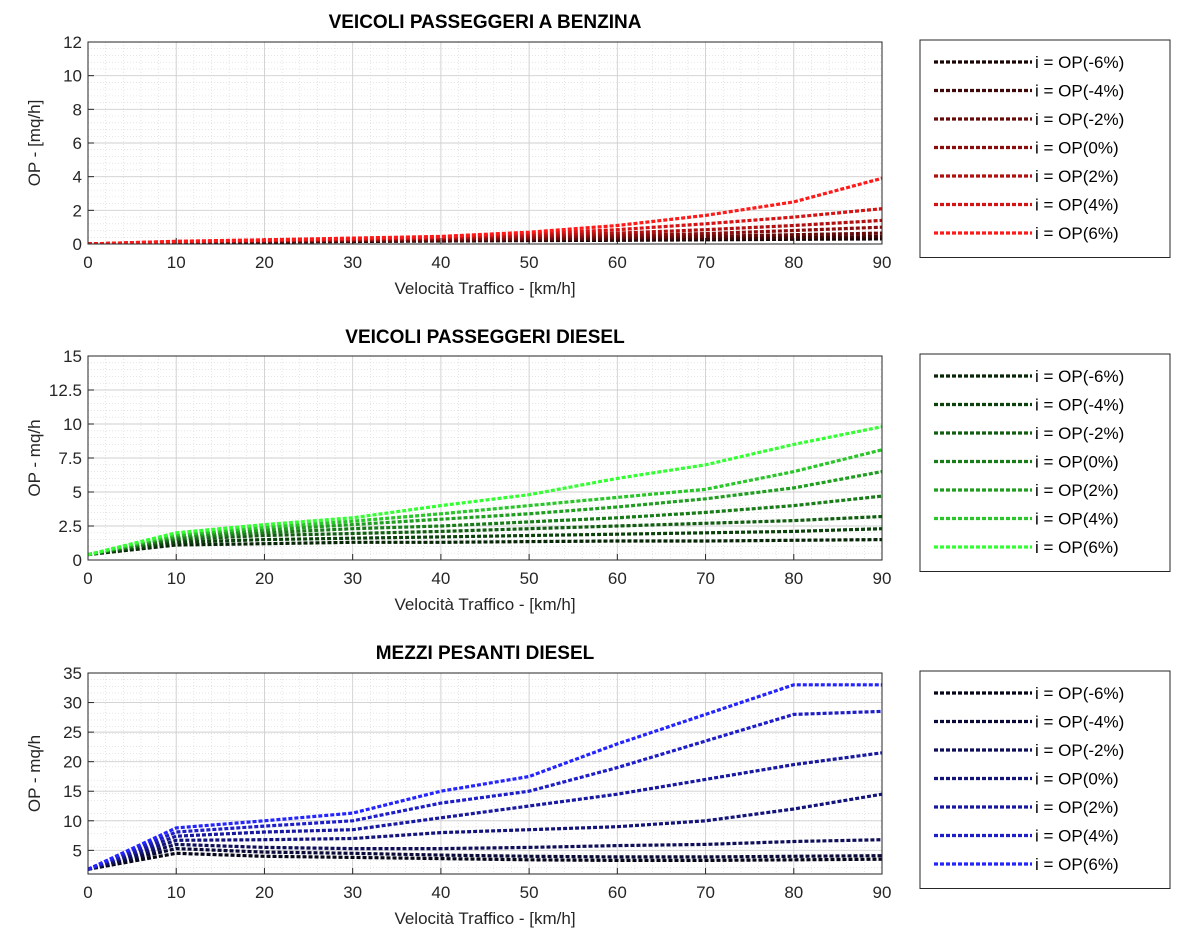  Describe the element at coordinates (77, 244) in the screenshot. I see `y-tick-label: 0` at that location.